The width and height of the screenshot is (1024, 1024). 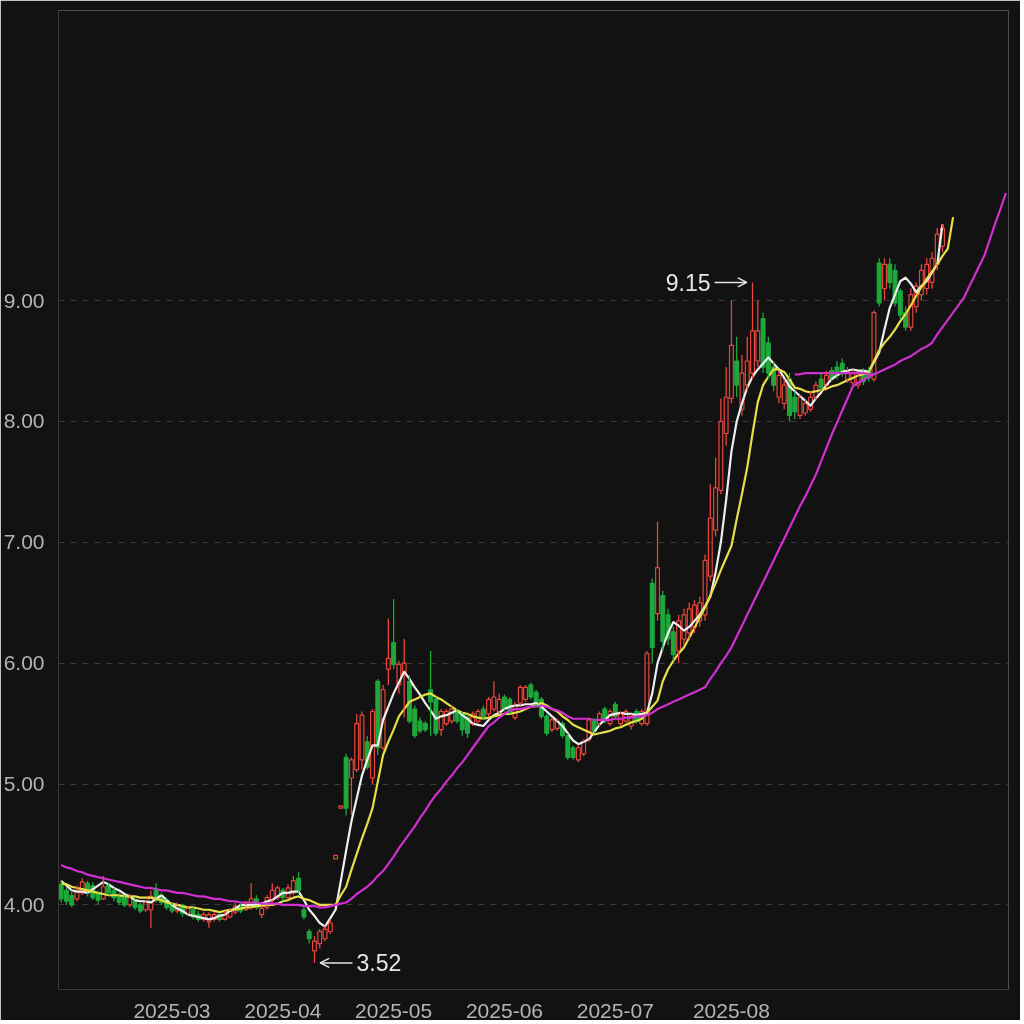 I want to click on y-tick-label: 9.00, so click(x=24, y=300).